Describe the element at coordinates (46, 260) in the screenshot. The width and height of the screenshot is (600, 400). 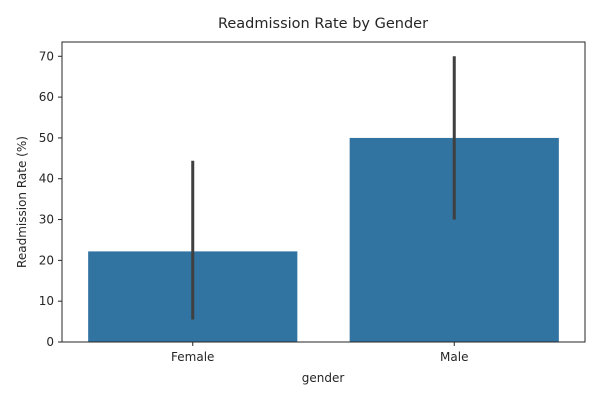
I see `y-tick-label: 20` at that location.